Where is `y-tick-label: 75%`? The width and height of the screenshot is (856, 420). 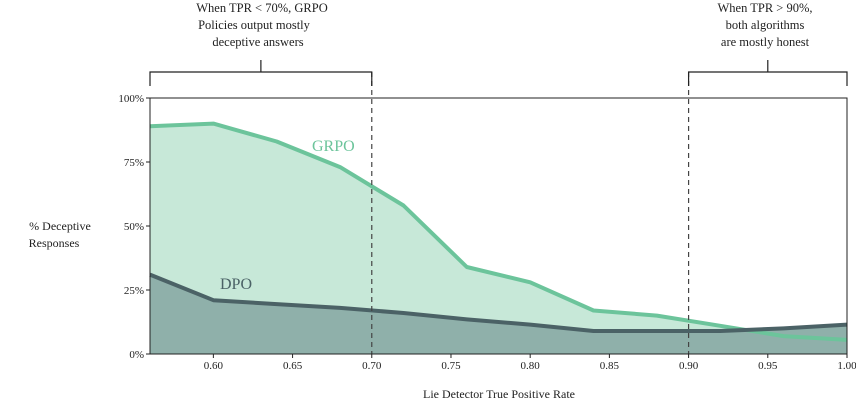 y-tick-label: 75% is located at coordinates (134, 163).